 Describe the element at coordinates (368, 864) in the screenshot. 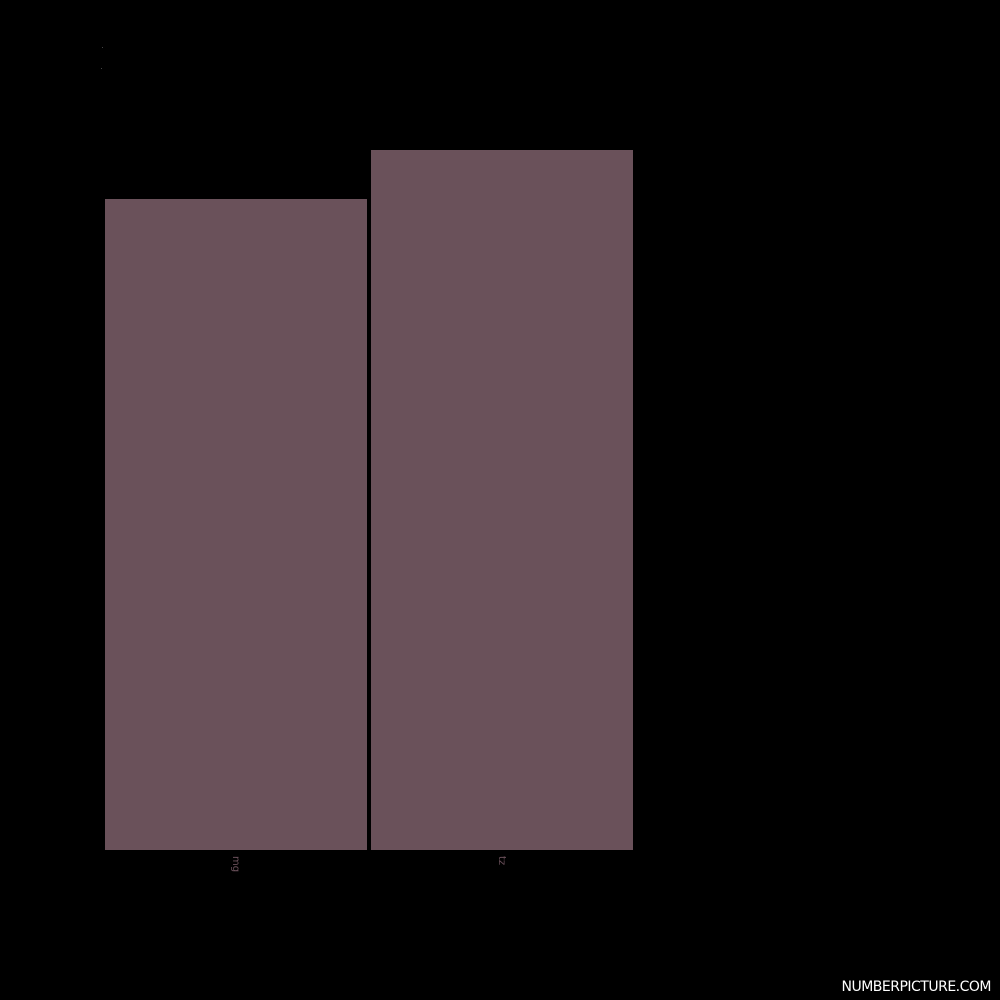

I see `x-tick-labels: mg tz` at that location.